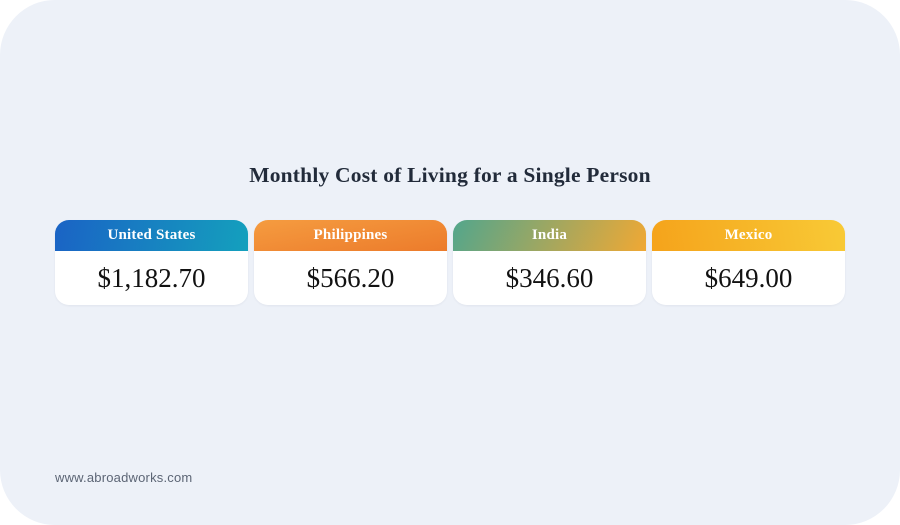  I want to click on cost-card: United States $1,182.70, so click(151, 262).